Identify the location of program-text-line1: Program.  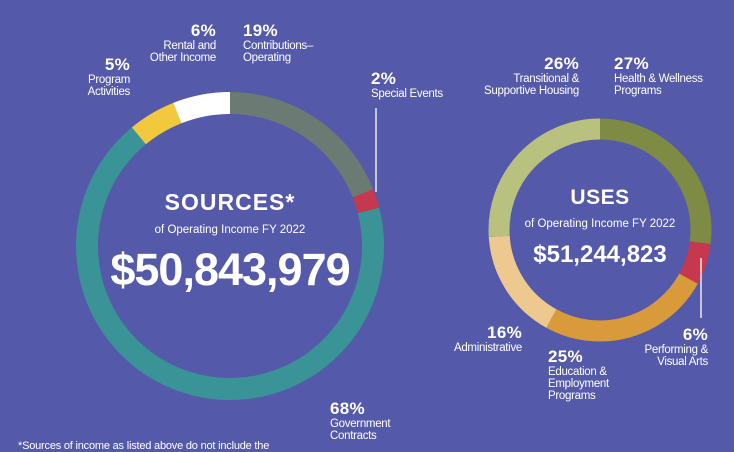
(109, 79).